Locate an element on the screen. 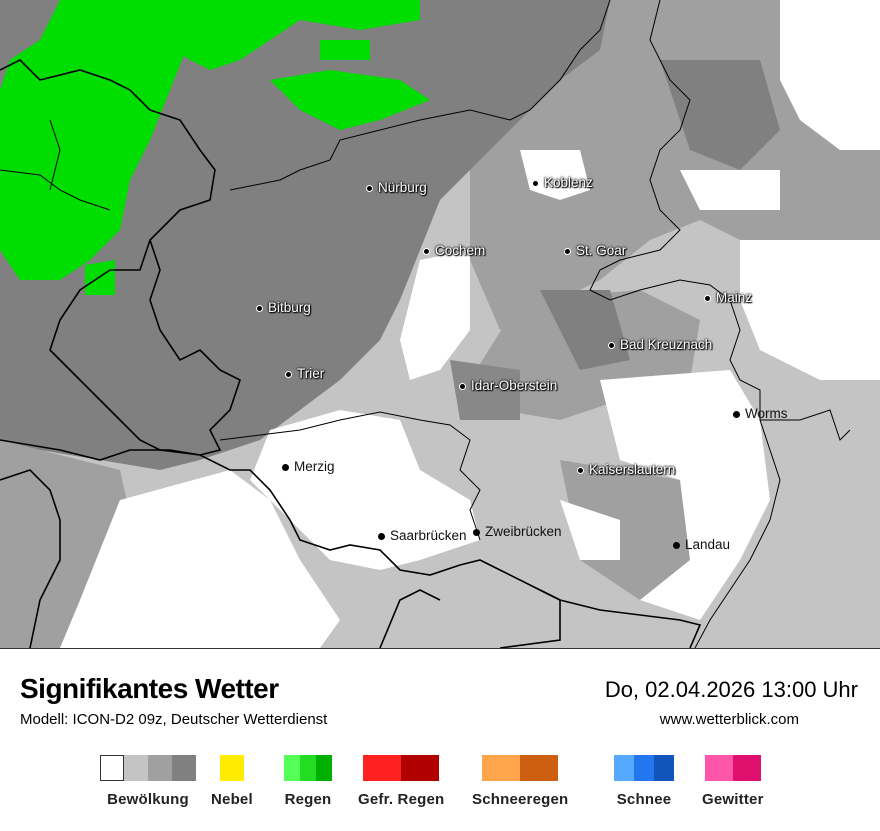 The width and height of the screenshot is (880, 831). city-zweibruecken: Zweibrücken is located at coordinates (517, 531).